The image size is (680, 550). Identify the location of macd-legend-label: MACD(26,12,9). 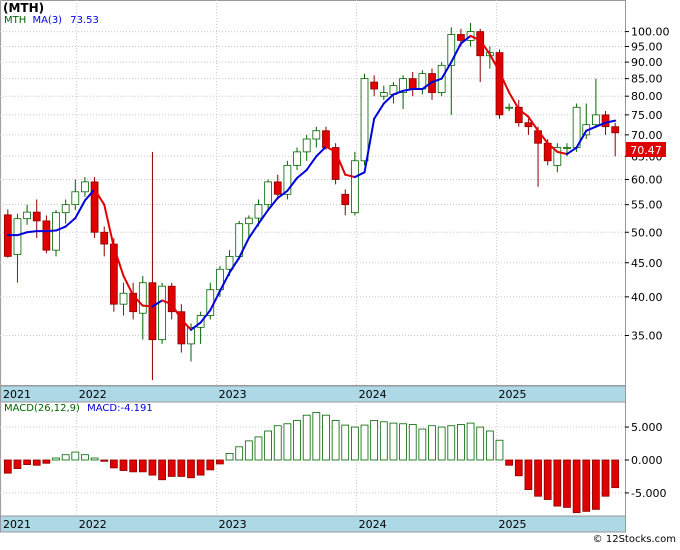
(42, 408).